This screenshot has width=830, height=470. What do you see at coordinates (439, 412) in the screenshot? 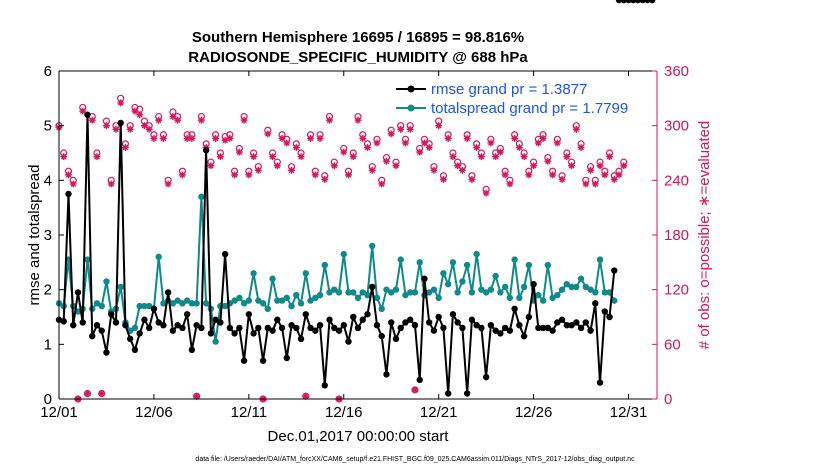
I see `x-tick-label: 12/21` at bounding box center [439, 412].